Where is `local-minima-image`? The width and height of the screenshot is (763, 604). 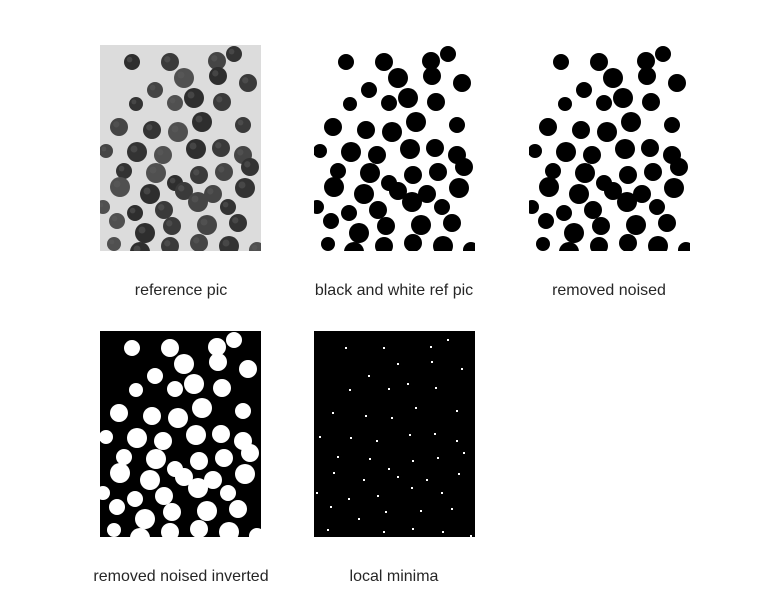
local-minima-image is located at coordinates (394, 434).